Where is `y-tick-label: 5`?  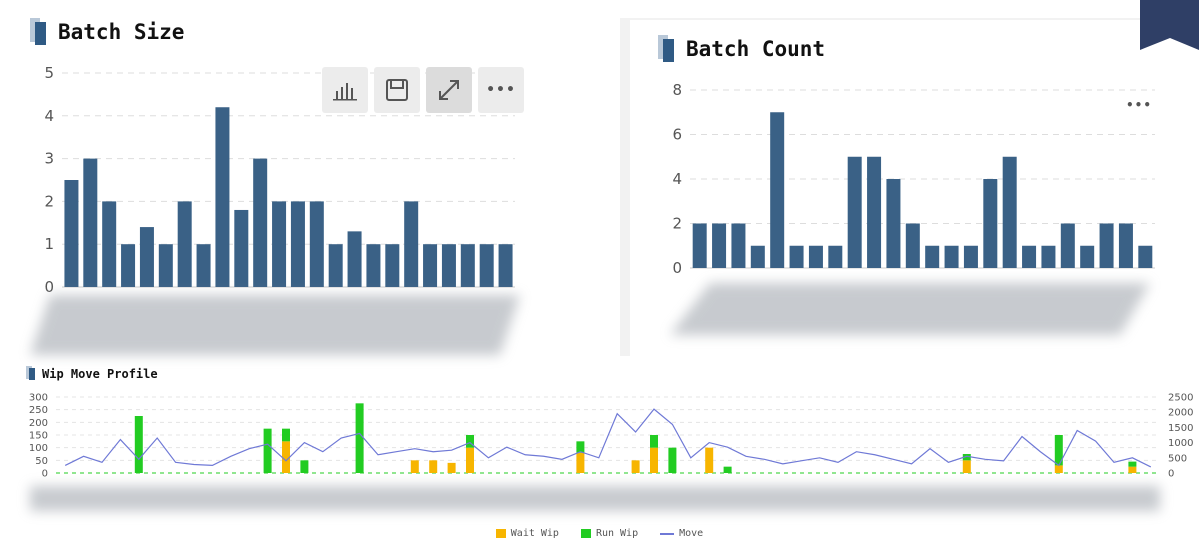 y-tick-label: 5 is located at coordinates (49, 73).